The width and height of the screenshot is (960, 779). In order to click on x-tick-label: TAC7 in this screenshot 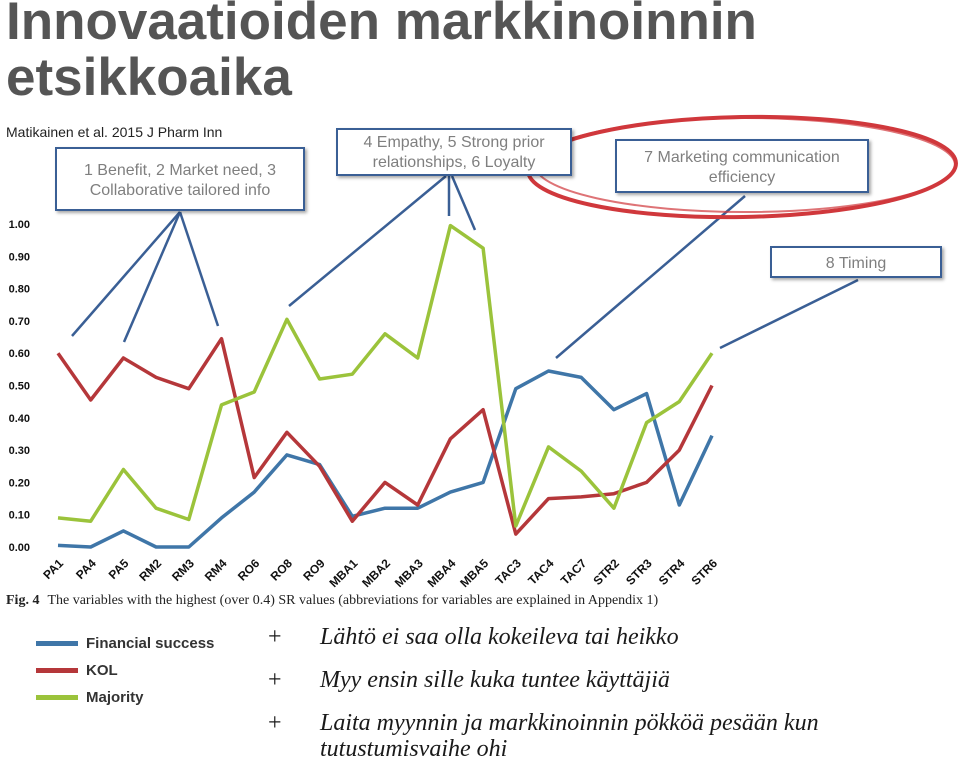, I will do `click(574, 572)`.